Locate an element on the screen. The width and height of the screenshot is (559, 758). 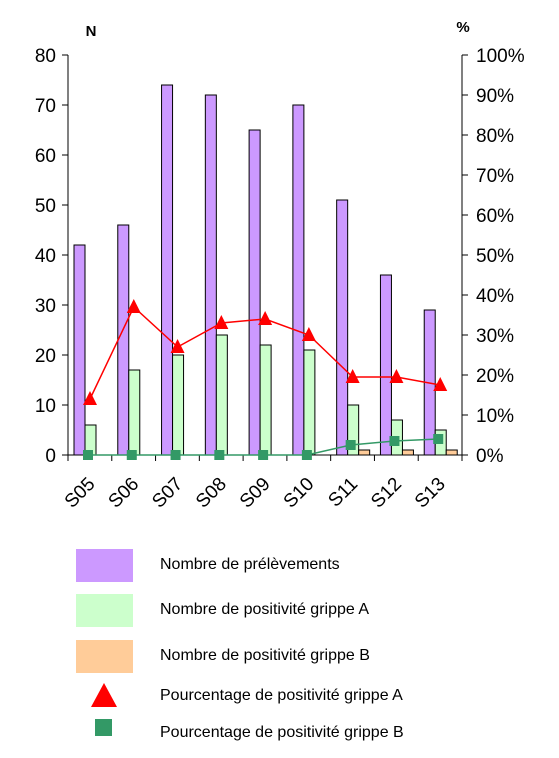
legend-item: Pourcentage de positivité grippe B is located at coordinates (279, 738).